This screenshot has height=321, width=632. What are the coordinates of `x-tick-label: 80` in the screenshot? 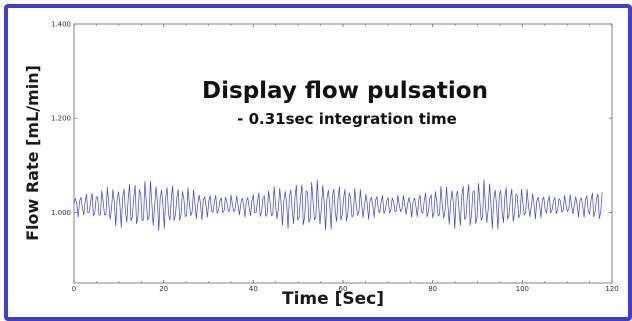 It's located at (432, 289).